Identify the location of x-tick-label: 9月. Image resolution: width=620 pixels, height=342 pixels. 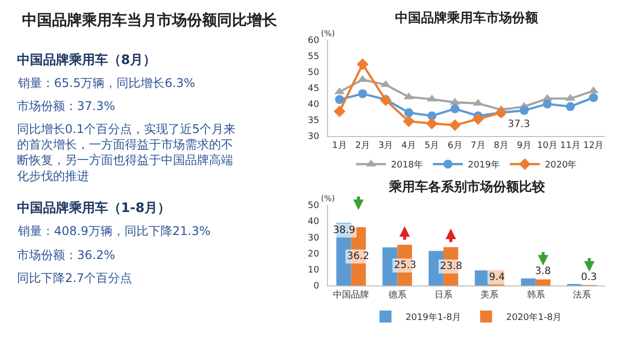
(524, 145).